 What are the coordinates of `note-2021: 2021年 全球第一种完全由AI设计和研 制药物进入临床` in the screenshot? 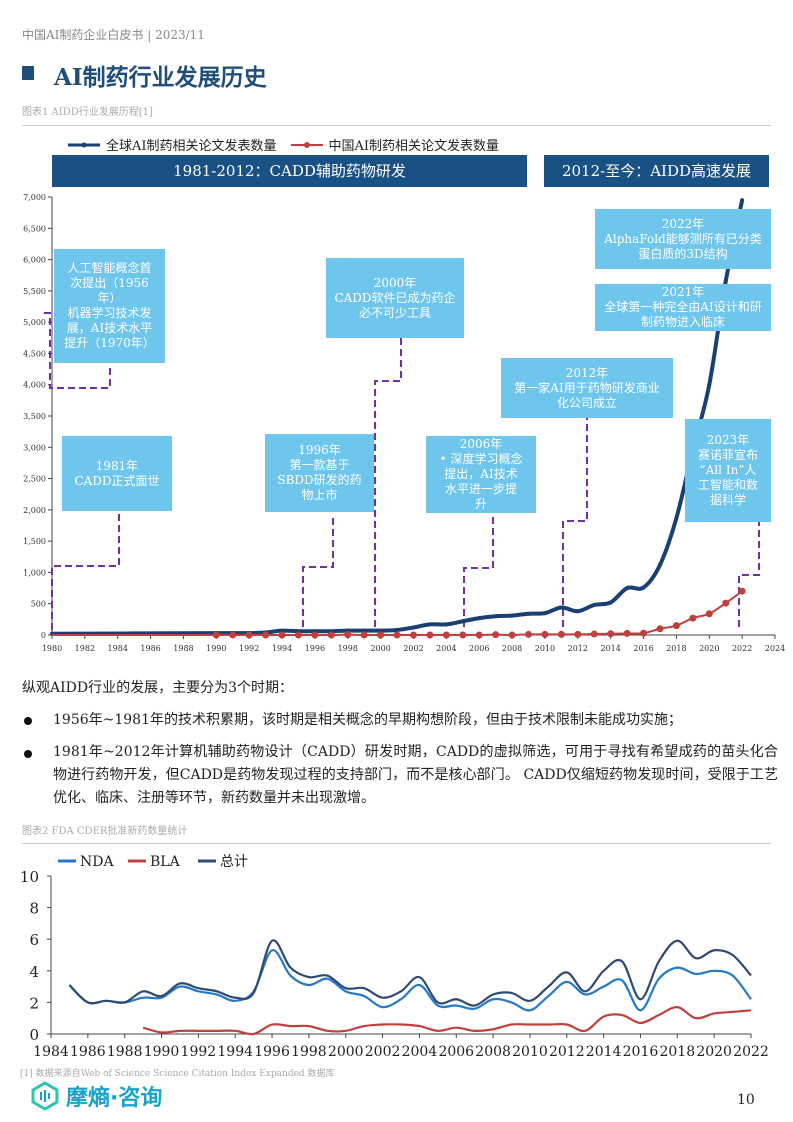 It's located at (683, 307).